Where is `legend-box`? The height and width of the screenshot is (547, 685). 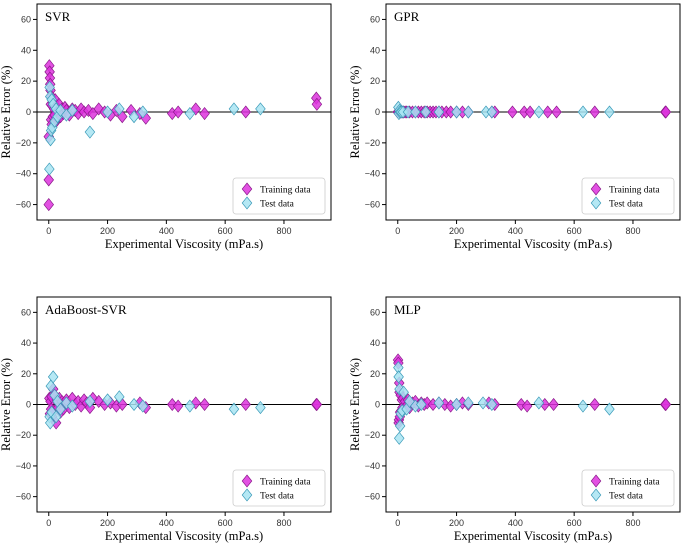
legend-box is located at coordinates (628, 196).